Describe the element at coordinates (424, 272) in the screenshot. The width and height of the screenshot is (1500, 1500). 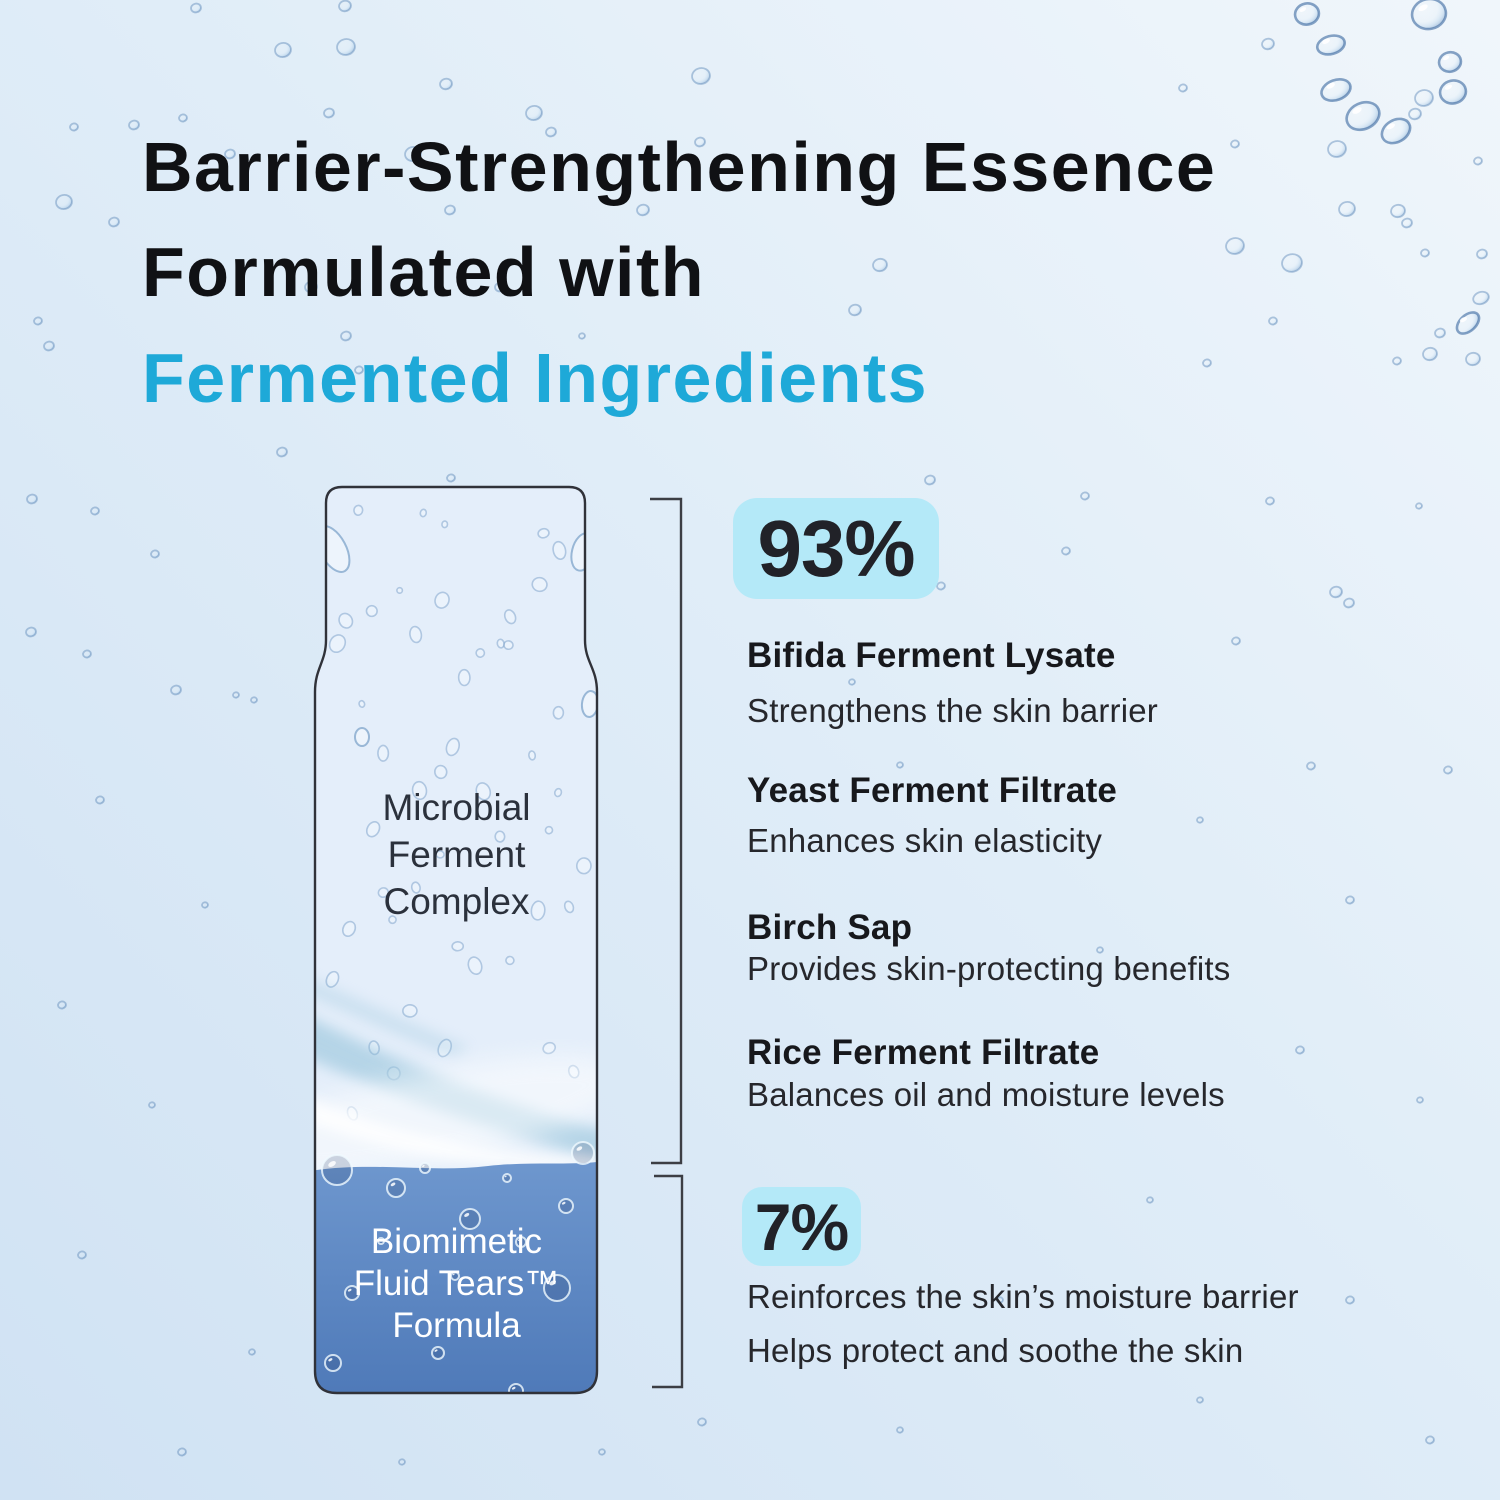
I see `title-line-2: Formulated with` at that location.